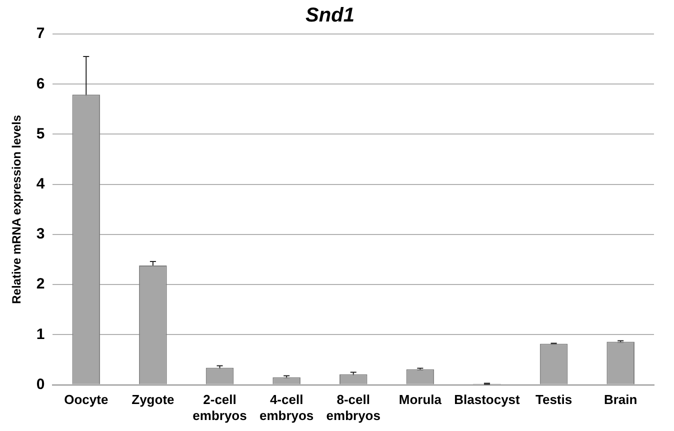 This screenshot has width=674, height=431. What do you see at coordinates (41, 183) in the screenshot?
I see `y-tick-label: 4` at bounding box center [41, 183].